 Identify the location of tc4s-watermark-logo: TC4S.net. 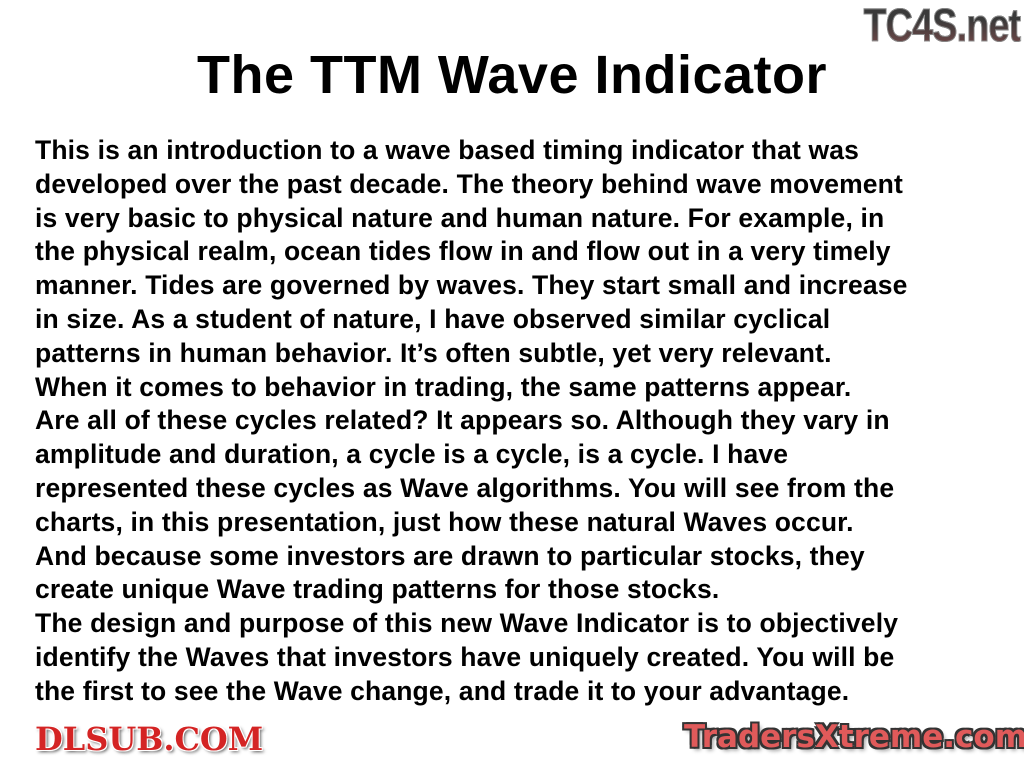
(942, 25).